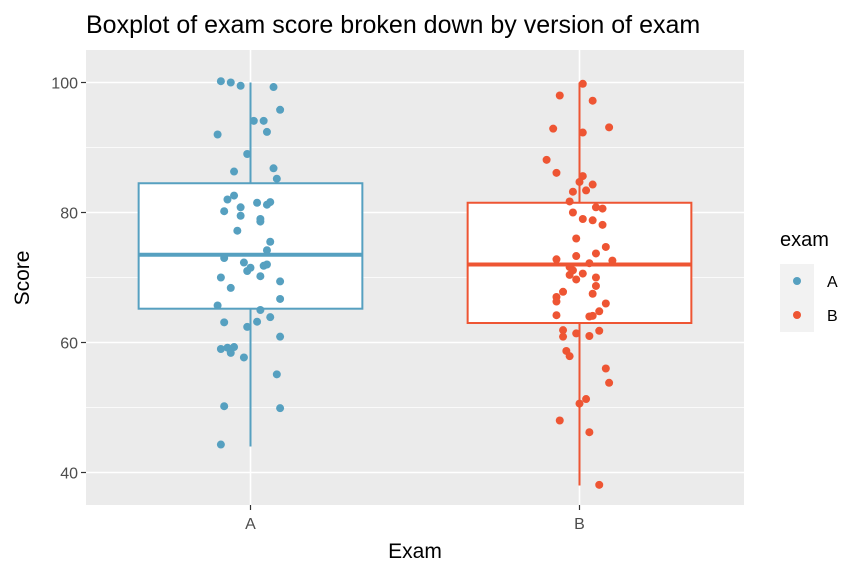 This screenshot has width=864, height=576. Describe the element at coordinates (832, 282) in the screenshot. I see `legend-label-a: A` at that location.